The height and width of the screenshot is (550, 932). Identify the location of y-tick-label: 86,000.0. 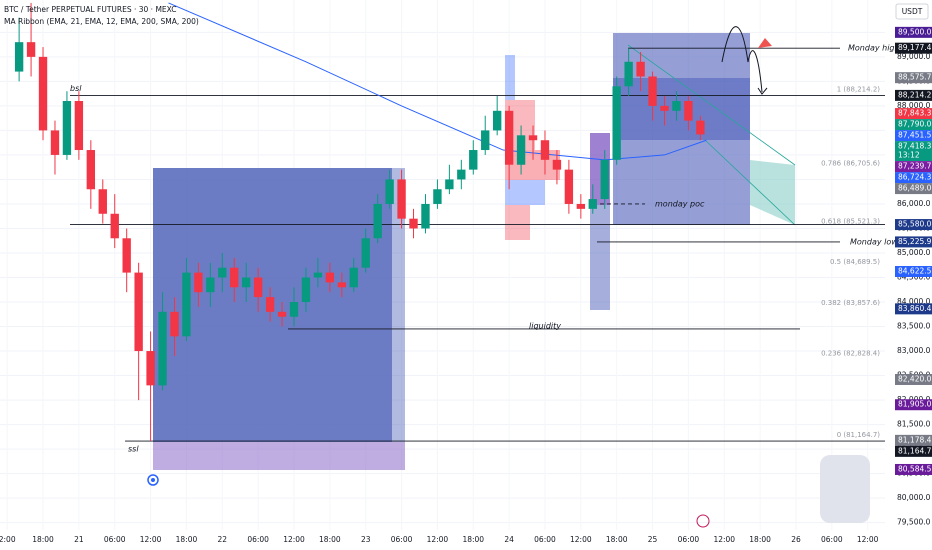
(914, 203).